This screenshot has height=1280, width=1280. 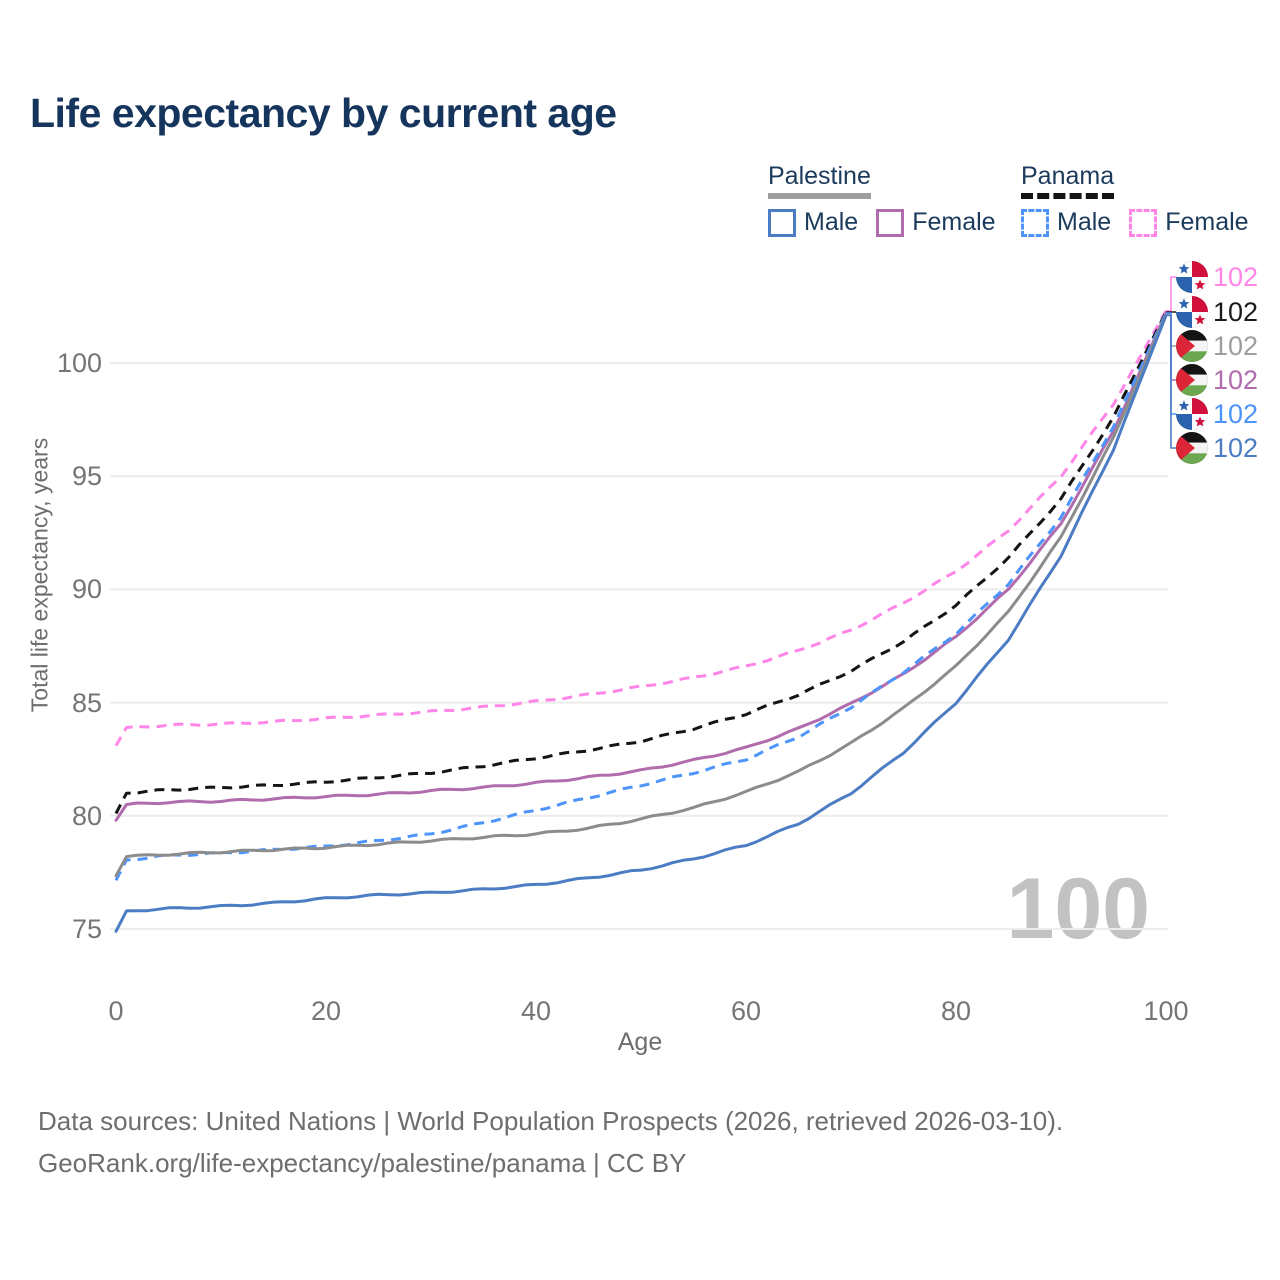 I want to click on legend-item-palestine-female: Female, so click(x=936, y=222).